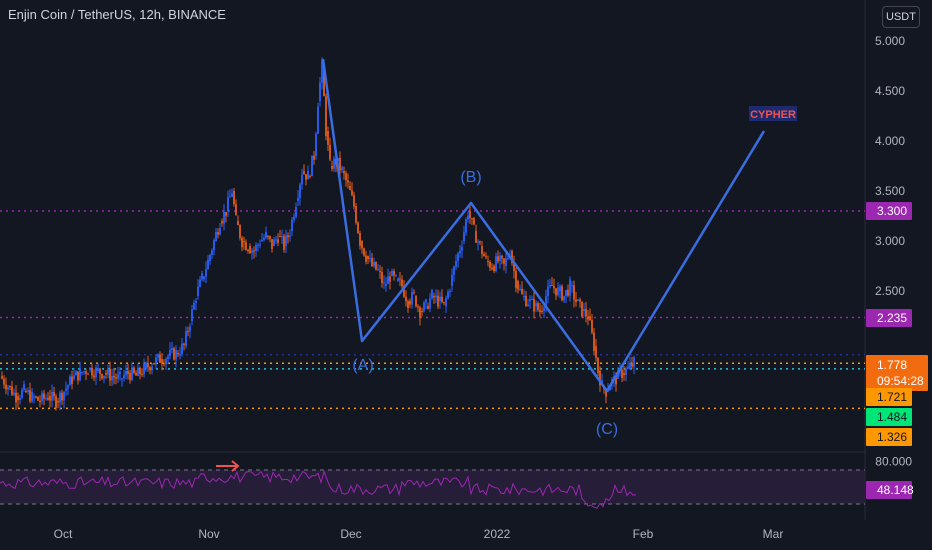 Image resolution: width=932 pixels, height=550 pixels. Describe the element at coordinates (893, 462) in the screenshot. I see `rsi-tick: 80.000` at that location.